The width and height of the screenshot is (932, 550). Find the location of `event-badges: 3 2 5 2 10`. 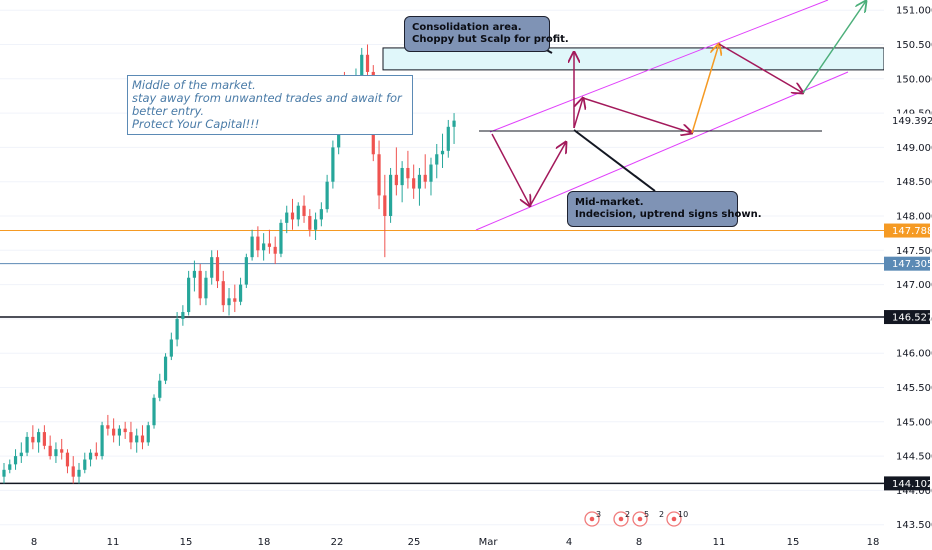

event-badges: 3 2 5 2 10 is located at coordinates (636, 518).